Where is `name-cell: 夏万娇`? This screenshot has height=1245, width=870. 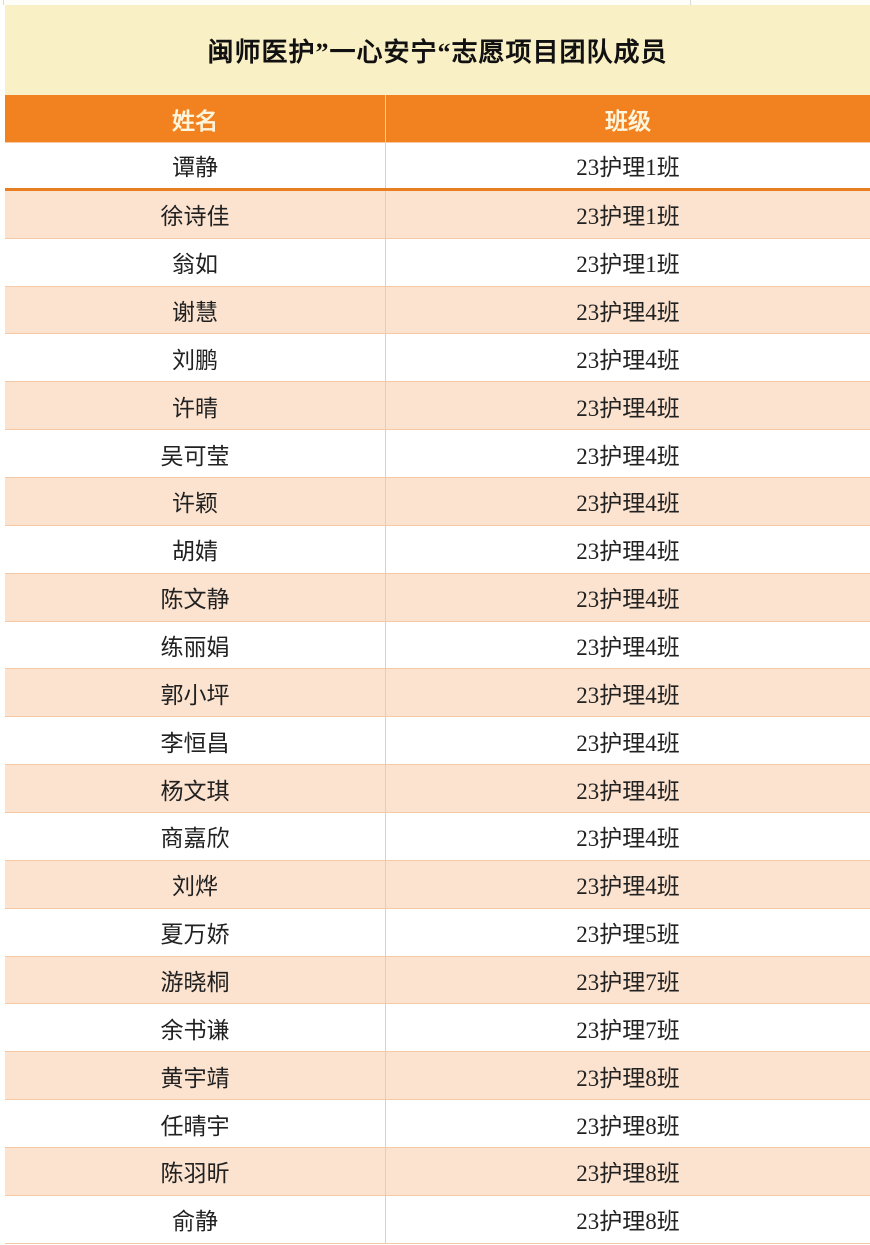
name-cell: 夏万娇 is located at coordinates (195, 935).